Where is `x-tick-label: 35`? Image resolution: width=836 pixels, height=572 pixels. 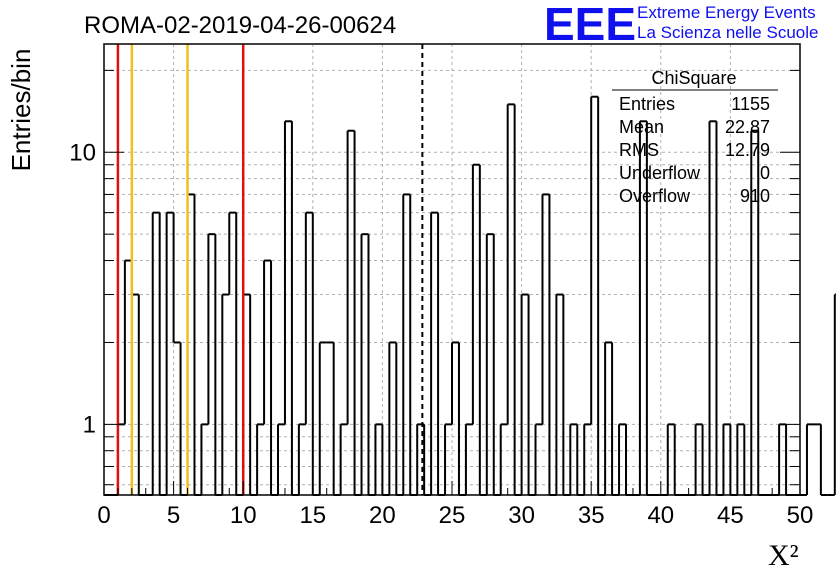 x-tick-label: 35 is located at coordinates (591, 515).